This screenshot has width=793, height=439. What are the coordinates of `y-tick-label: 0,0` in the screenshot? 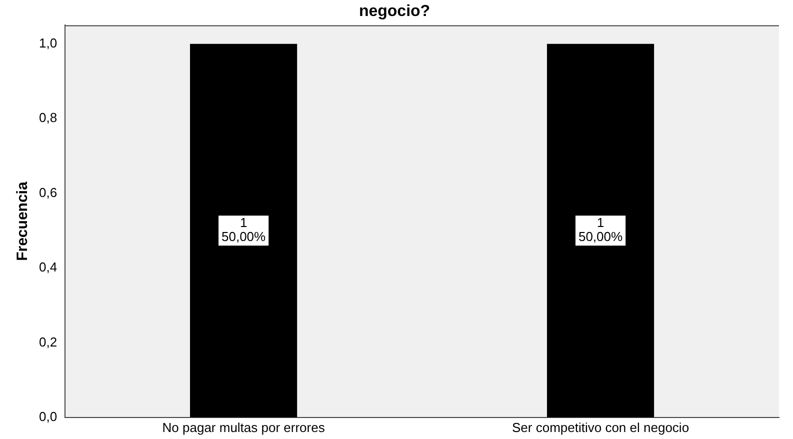 It's located at (48, 416).